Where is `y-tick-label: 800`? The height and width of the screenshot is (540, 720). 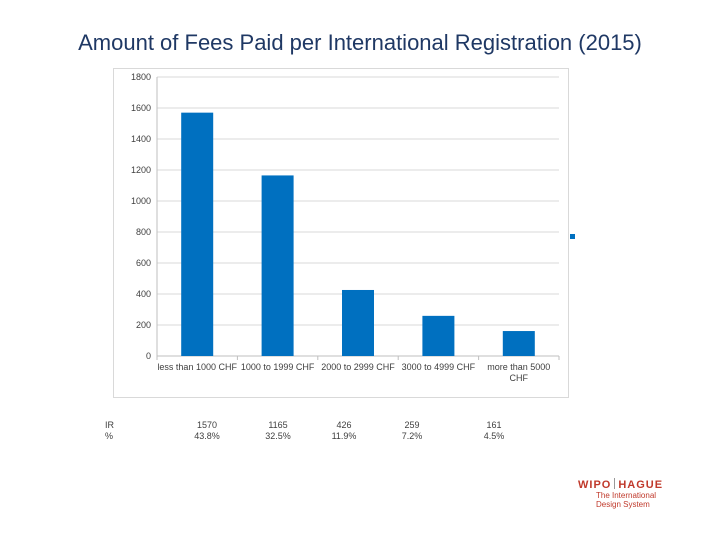
y-tick-label: 800 is located at coordinates (143, 232).